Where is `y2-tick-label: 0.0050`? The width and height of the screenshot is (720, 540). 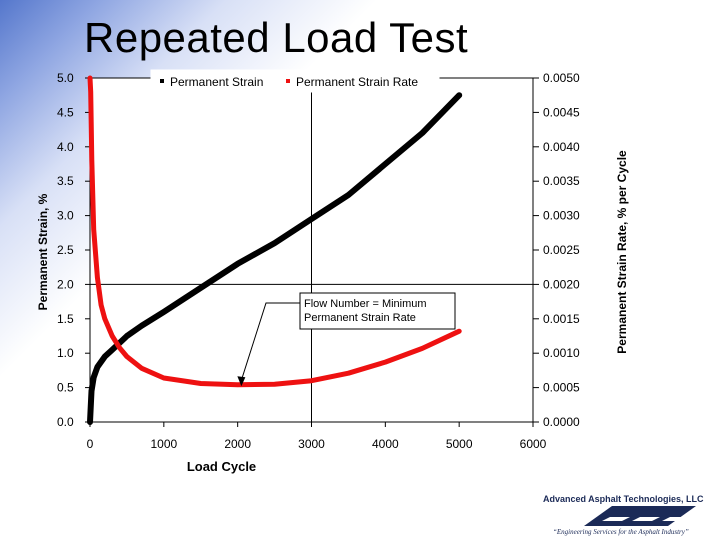 y2-tick-label: 0.0050 is located at coordinates (561, 78).